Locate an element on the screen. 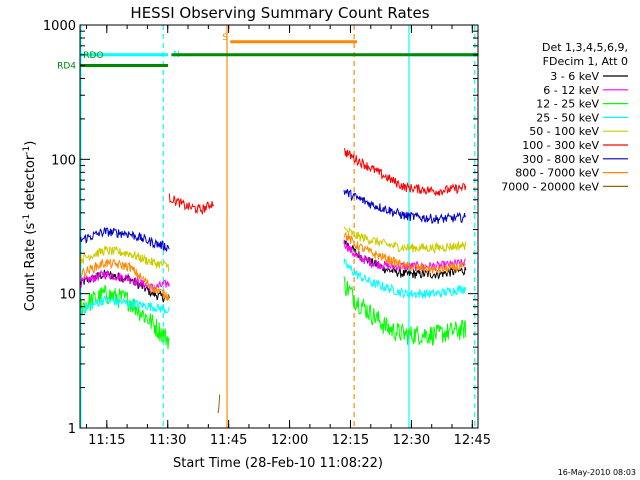 The height and width of the screenshot is (480, 640). series-800-7000-kev is located at coordinates (273, 267).